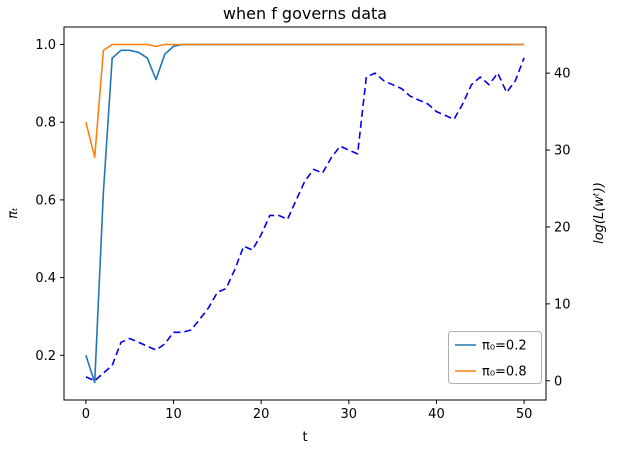  I want to click on y-tick-label-left: 1.0, so click(45, 45).